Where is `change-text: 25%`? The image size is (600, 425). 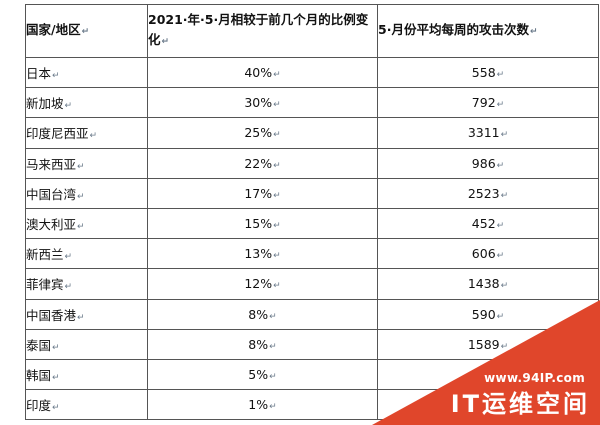
change-text: 25% is located at coordinates (258, 133).